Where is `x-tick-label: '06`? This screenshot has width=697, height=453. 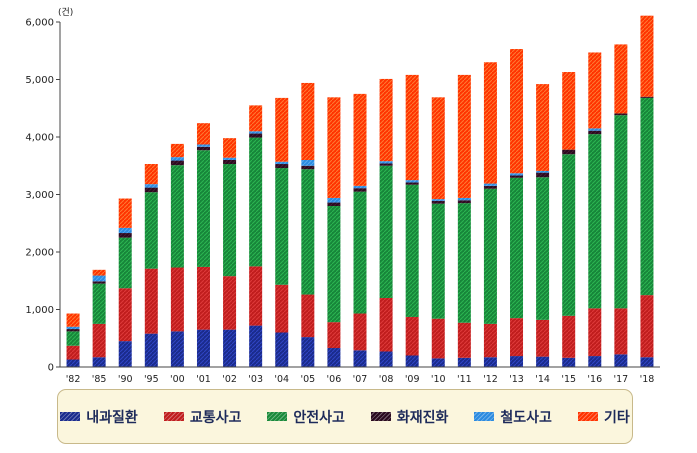 x-tick-label: '06 is located at coordinates (334, 379).